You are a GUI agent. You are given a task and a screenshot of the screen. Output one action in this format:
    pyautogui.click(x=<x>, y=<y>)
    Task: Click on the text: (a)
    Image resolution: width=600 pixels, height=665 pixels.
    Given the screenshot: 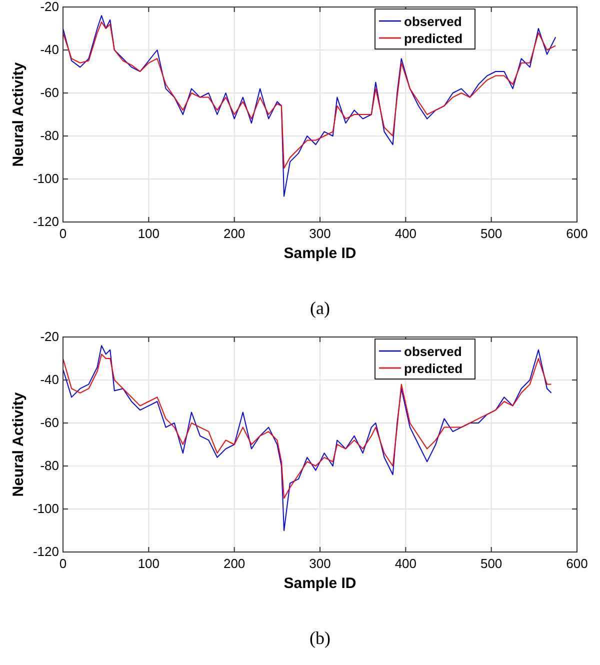 What is the action you would take?
    pyautogui.click(x=320, y=308)
    